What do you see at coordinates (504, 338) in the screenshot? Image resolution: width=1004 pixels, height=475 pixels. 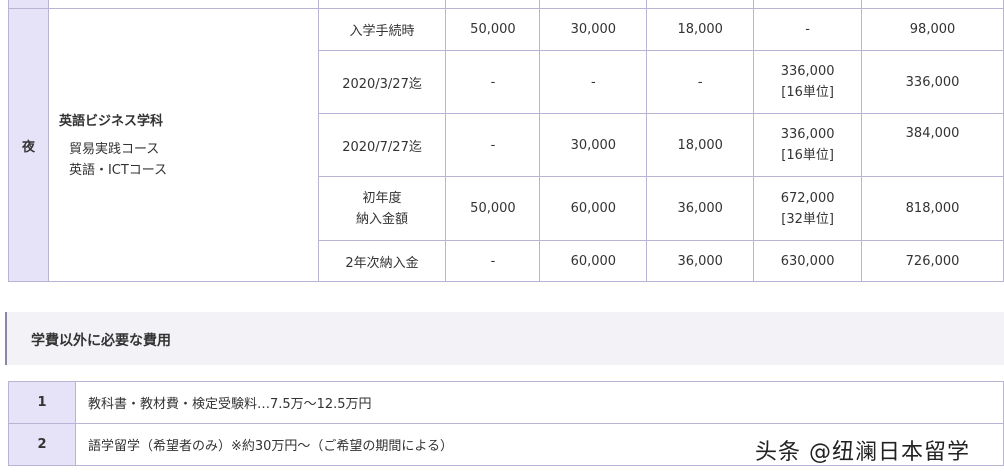 I see `section-header: 学費以外に必要な費用` at bounding box center [504, 338].